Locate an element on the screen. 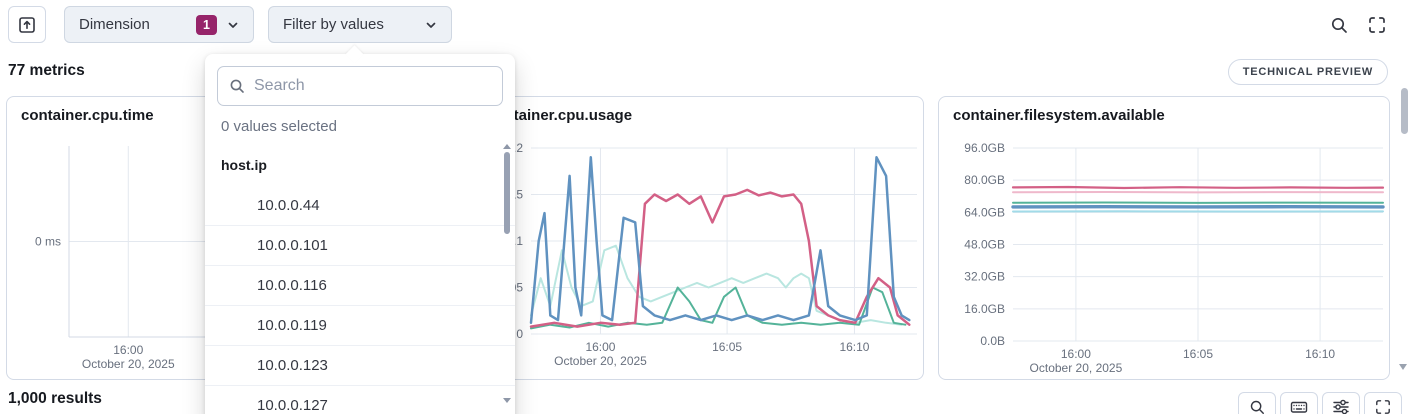 This screenshot has height=414, width=1409. popover-scrollbar-thumb is located at coordinates (507, 193).